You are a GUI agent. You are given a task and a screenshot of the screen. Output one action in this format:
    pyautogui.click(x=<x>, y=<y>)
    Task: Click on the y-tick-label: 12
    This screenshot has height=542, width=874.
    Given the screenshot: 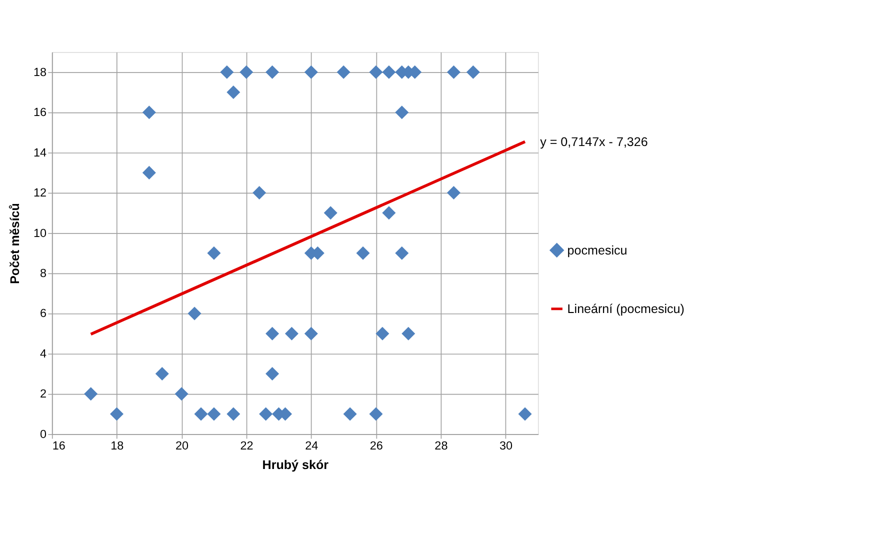 What is the action you would take?
    pyautogui.click(x=40, y=193)
    